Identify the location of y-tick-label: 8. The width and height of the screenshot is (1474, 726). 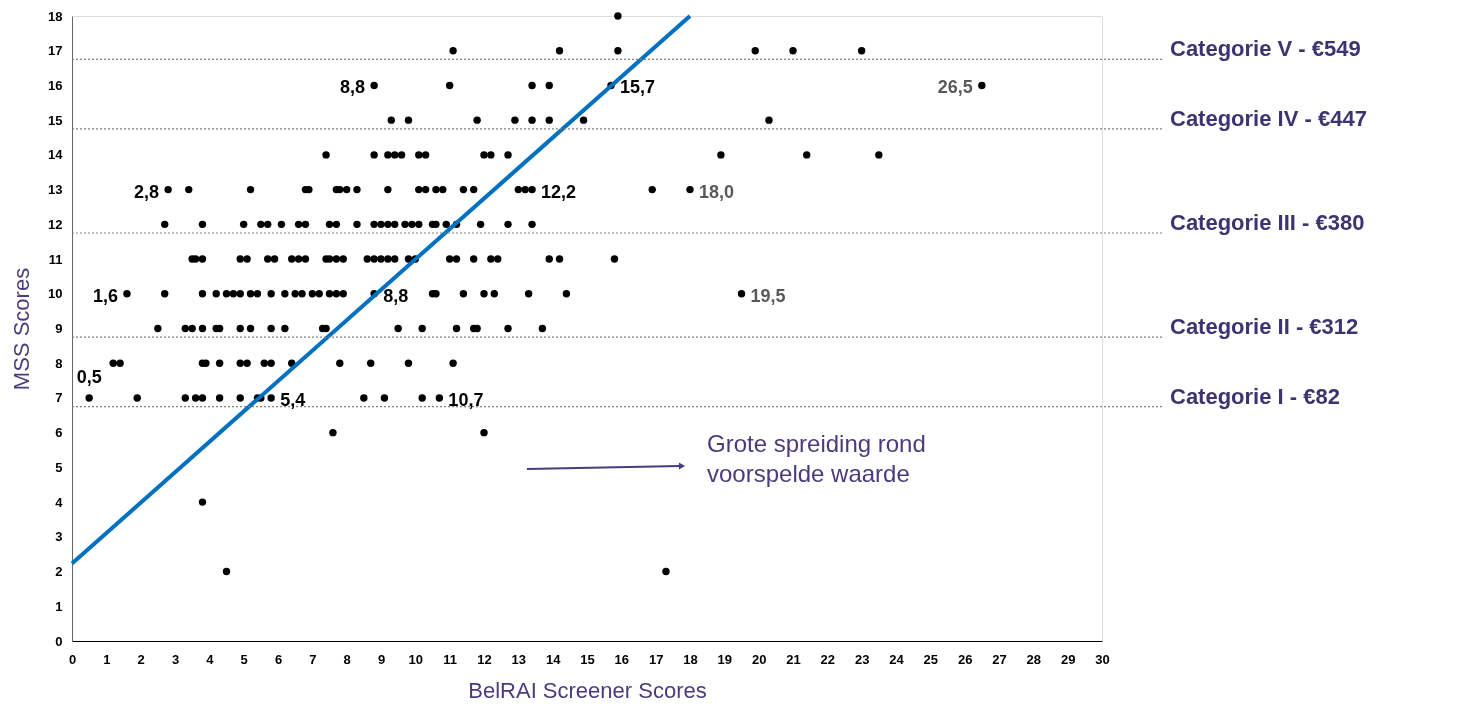
(59, 363).